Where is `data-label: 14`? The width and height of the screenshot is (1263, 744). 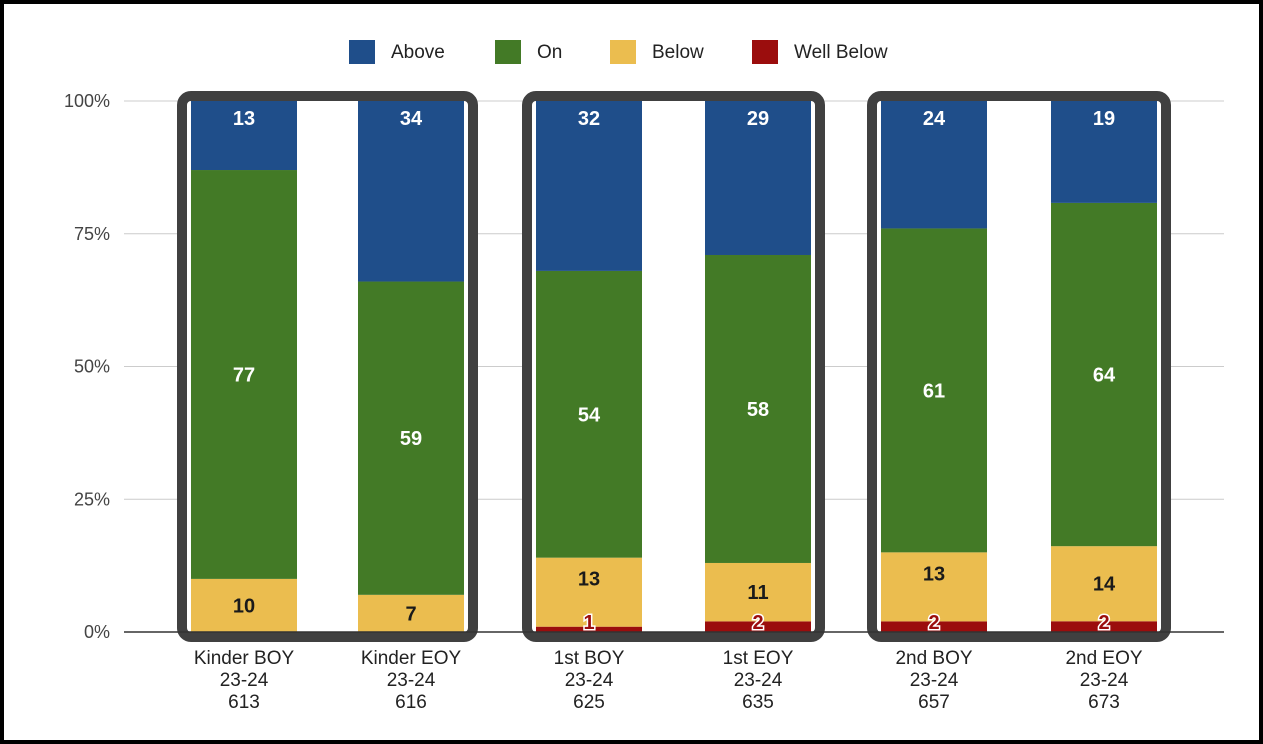
data-label: 14 is located at coordinates (1104, 585).